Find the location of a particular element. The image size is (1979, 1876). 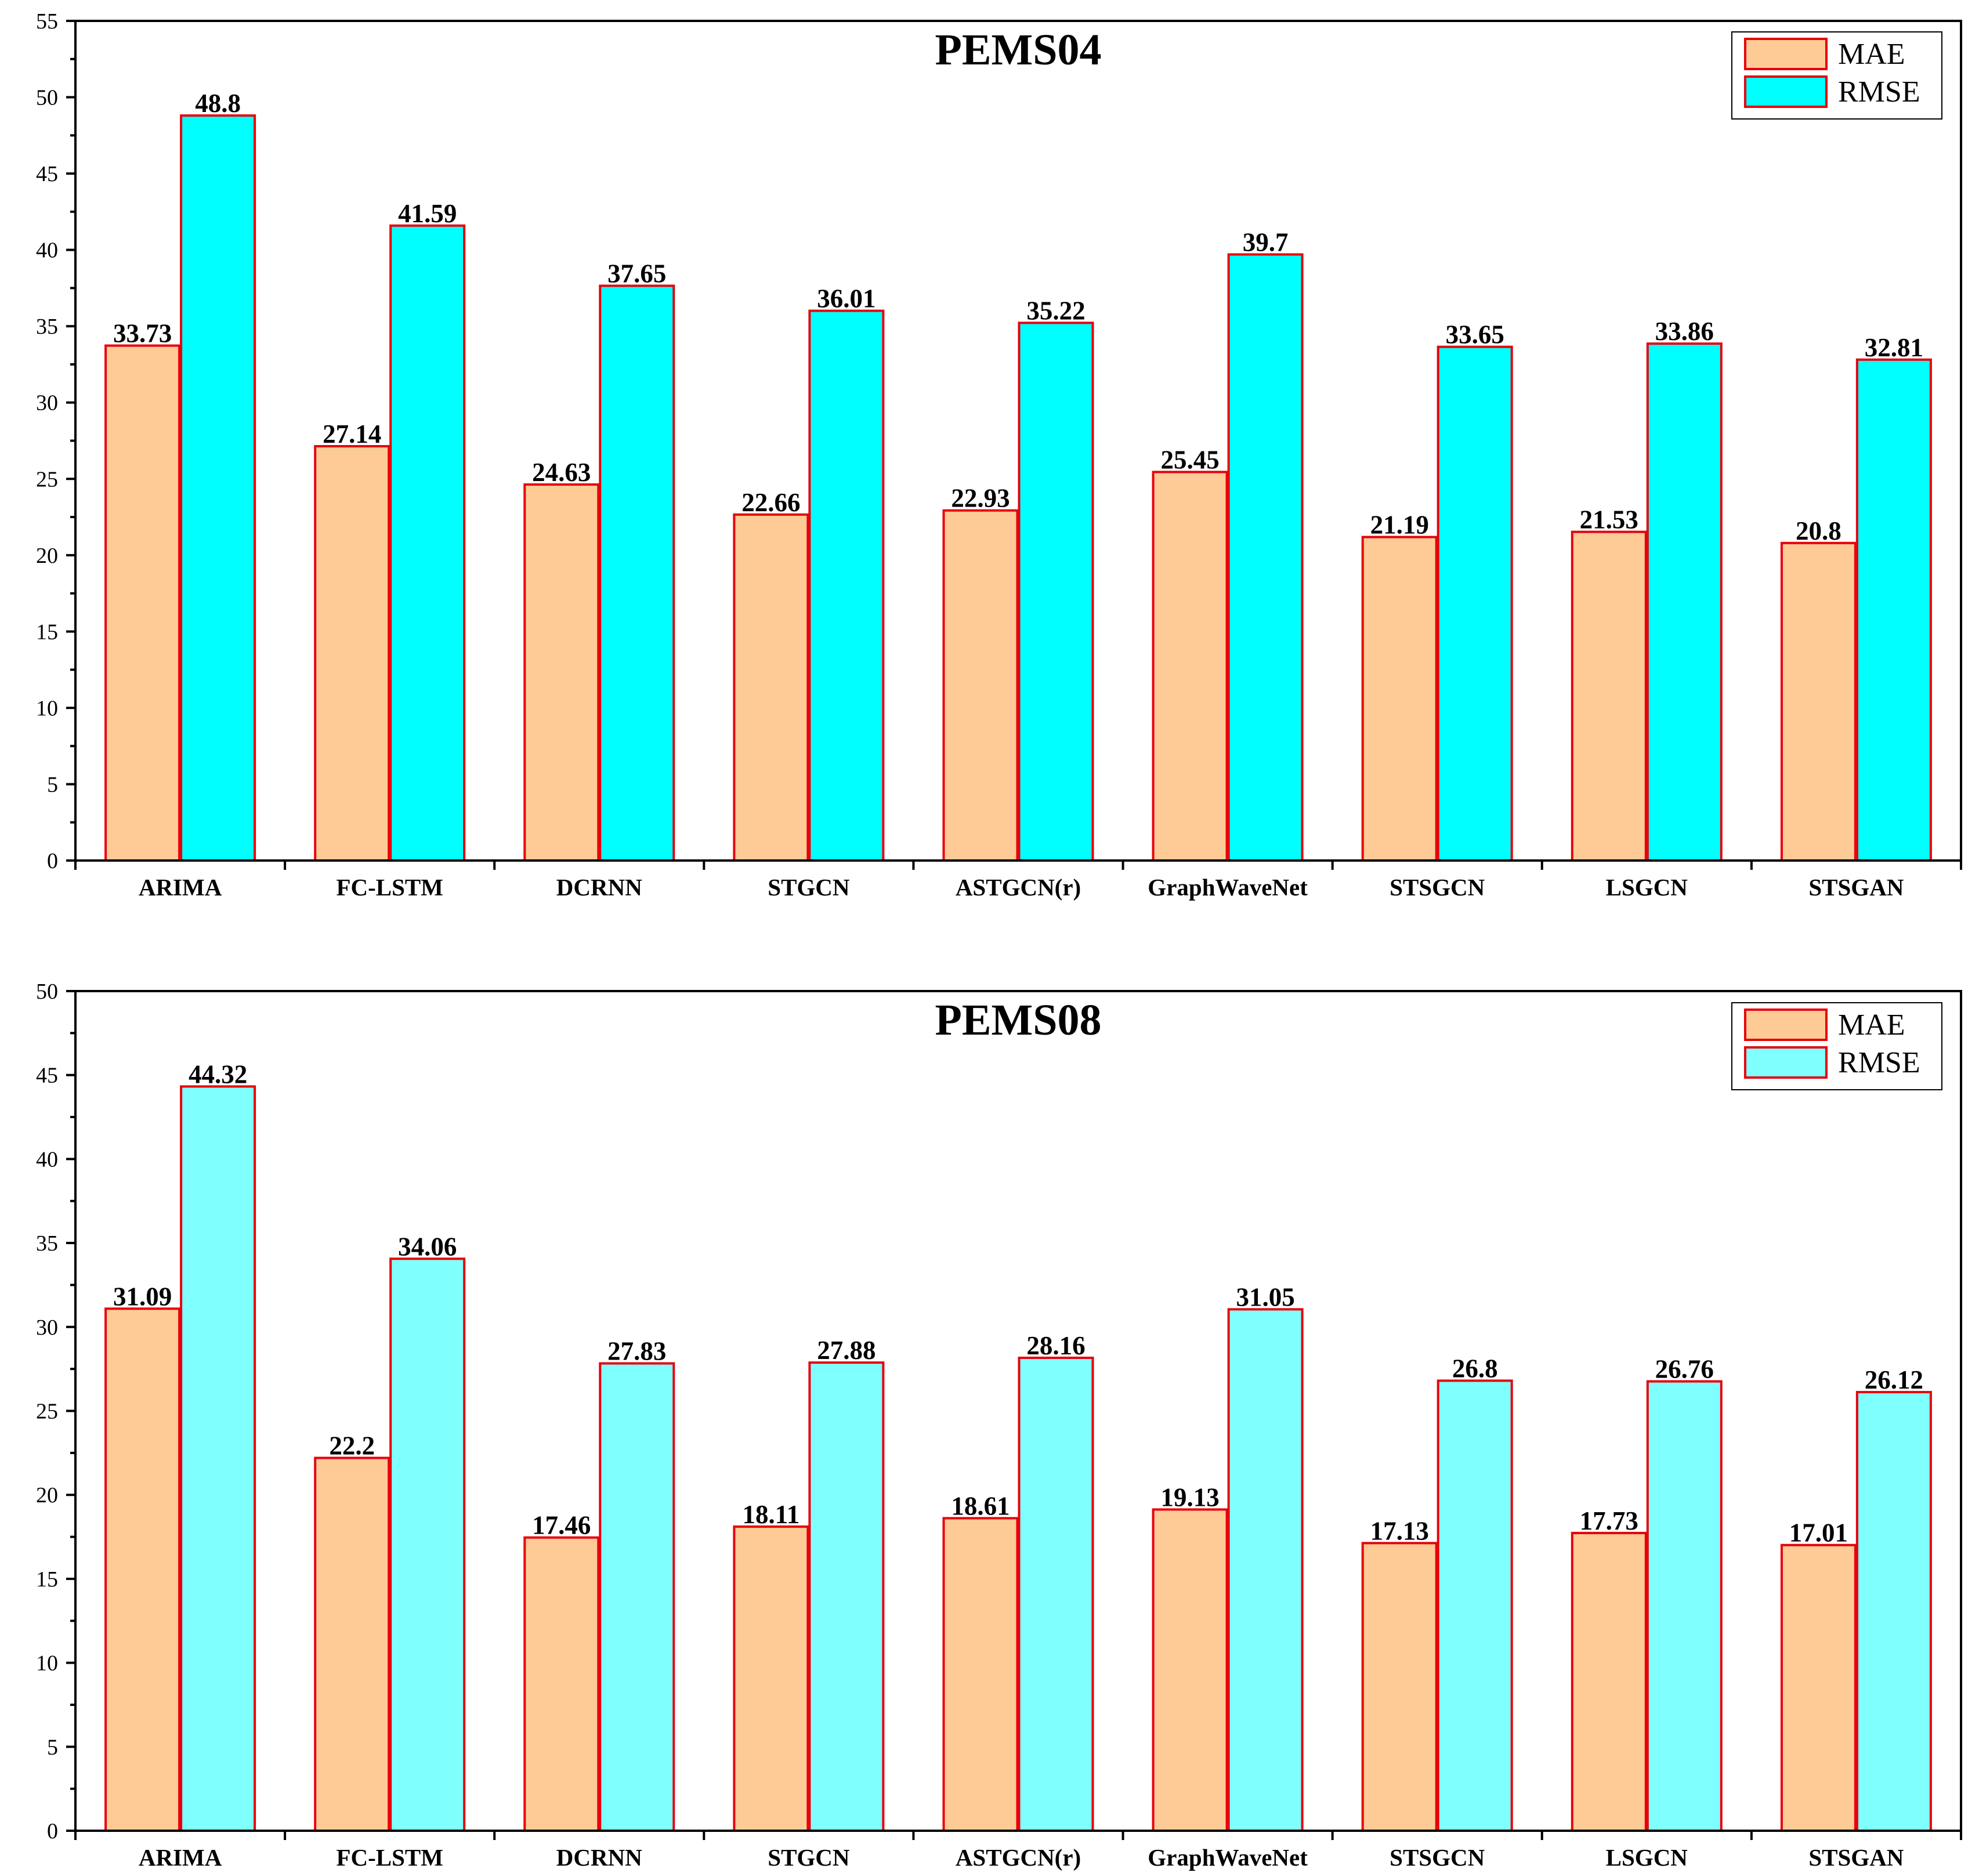

legend: MAE RMSE is located at coordinates (1836, 1046).